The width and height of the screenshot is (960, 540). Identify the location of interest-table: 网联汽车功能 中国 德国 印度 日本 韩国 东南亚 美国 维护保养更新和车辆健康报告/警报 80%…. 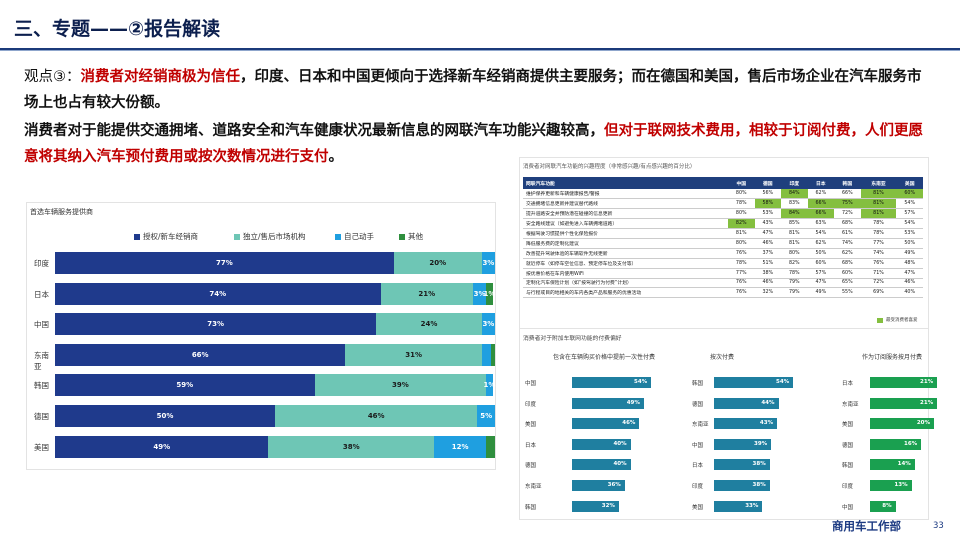
(723, 238).